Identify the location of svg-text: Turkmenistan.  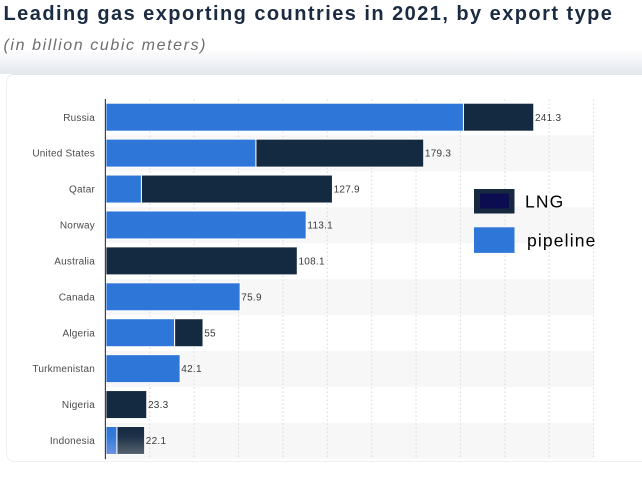
(63, 369).